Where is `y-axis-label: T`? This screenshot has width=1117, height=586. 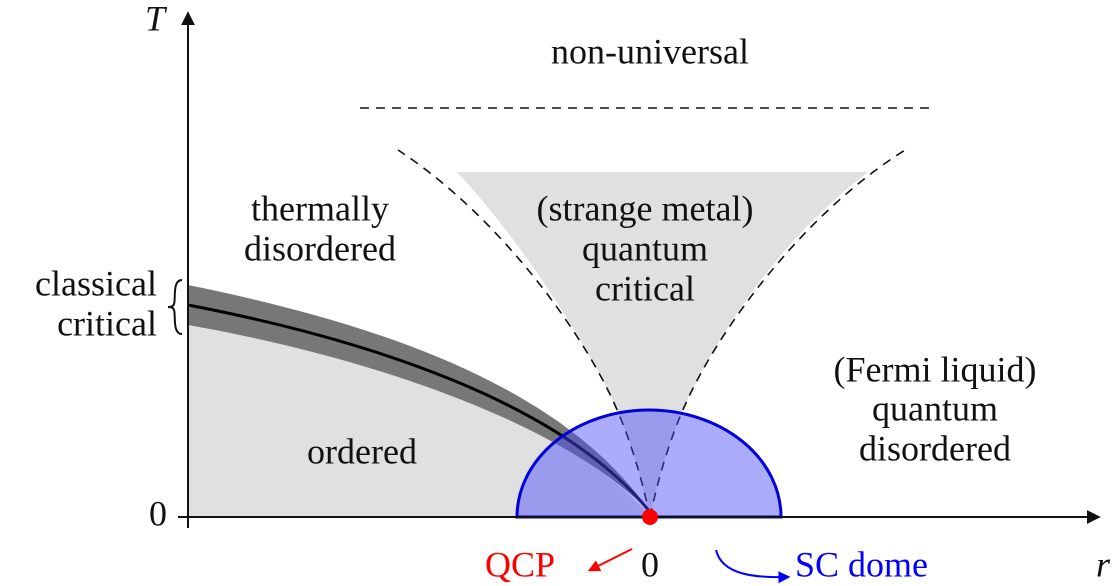
y-axis-label: T is located at coordinates (156, 19).